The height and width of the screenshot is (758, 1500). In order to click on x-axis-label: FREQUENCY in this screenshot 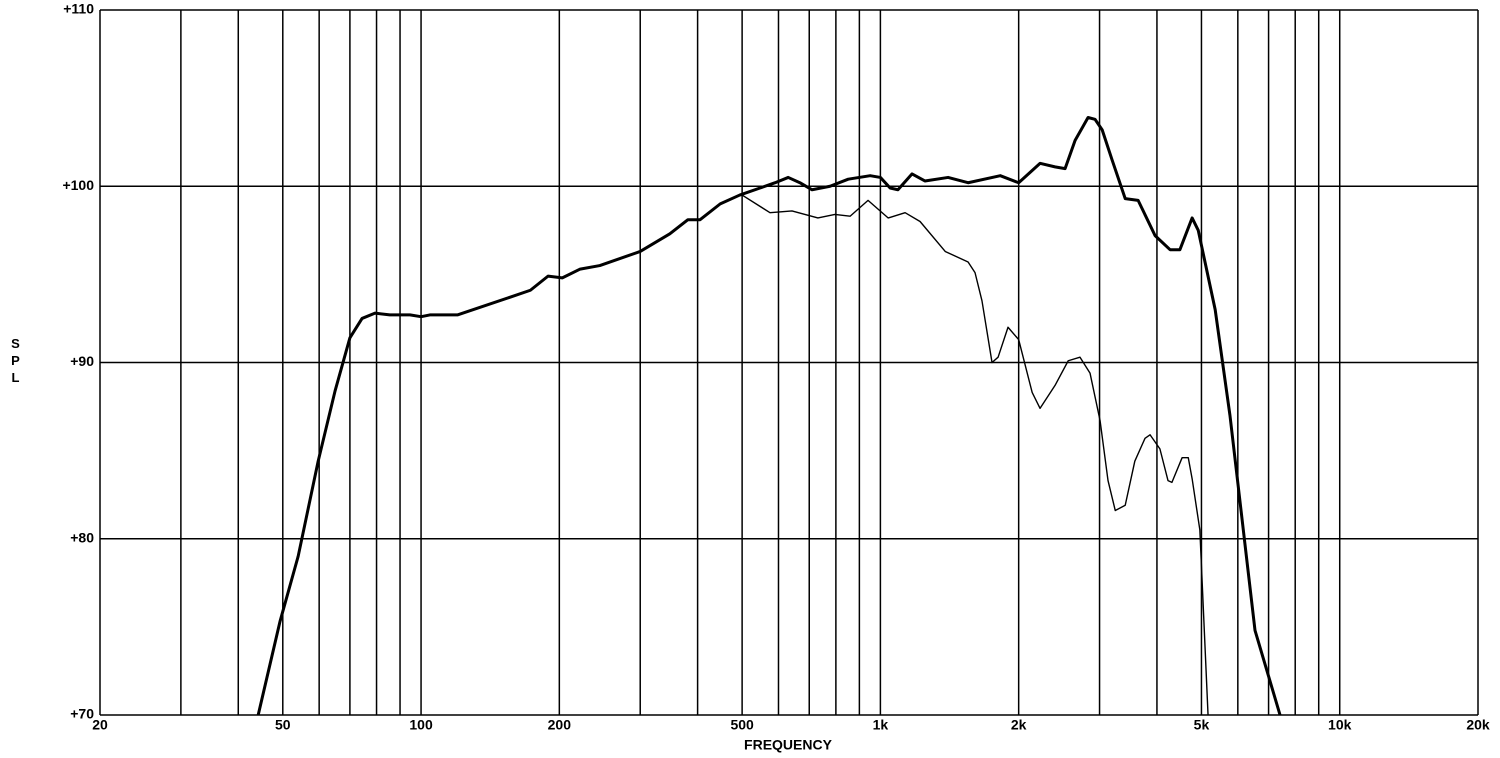, I will do `click(788, 745)`.